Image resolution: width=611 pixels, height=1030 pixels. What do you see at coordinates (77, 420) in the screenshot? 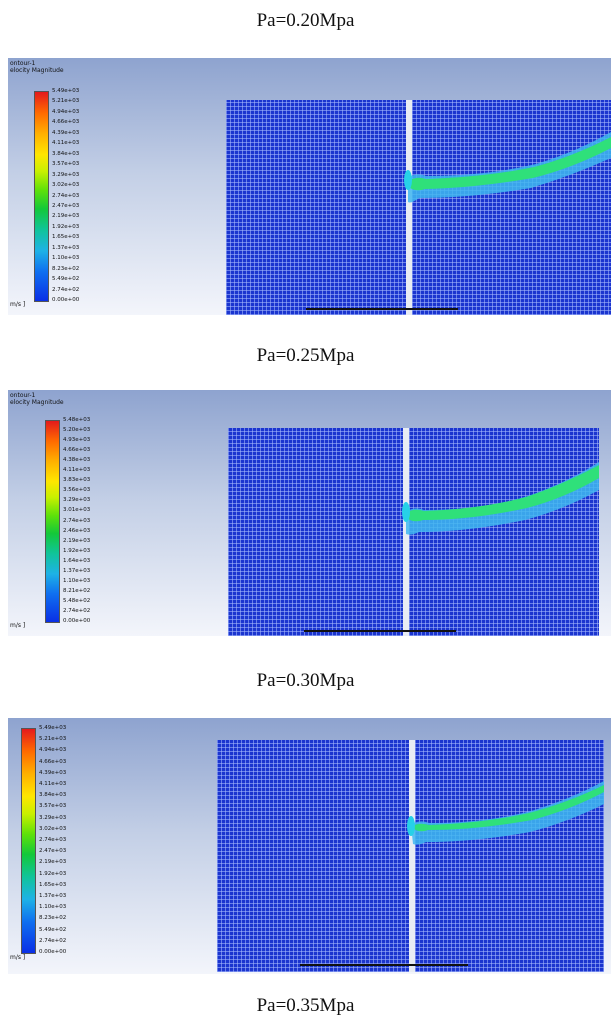
I see `colorbar-tick-label: 5.48e+03` at bounding box center [77, 420].